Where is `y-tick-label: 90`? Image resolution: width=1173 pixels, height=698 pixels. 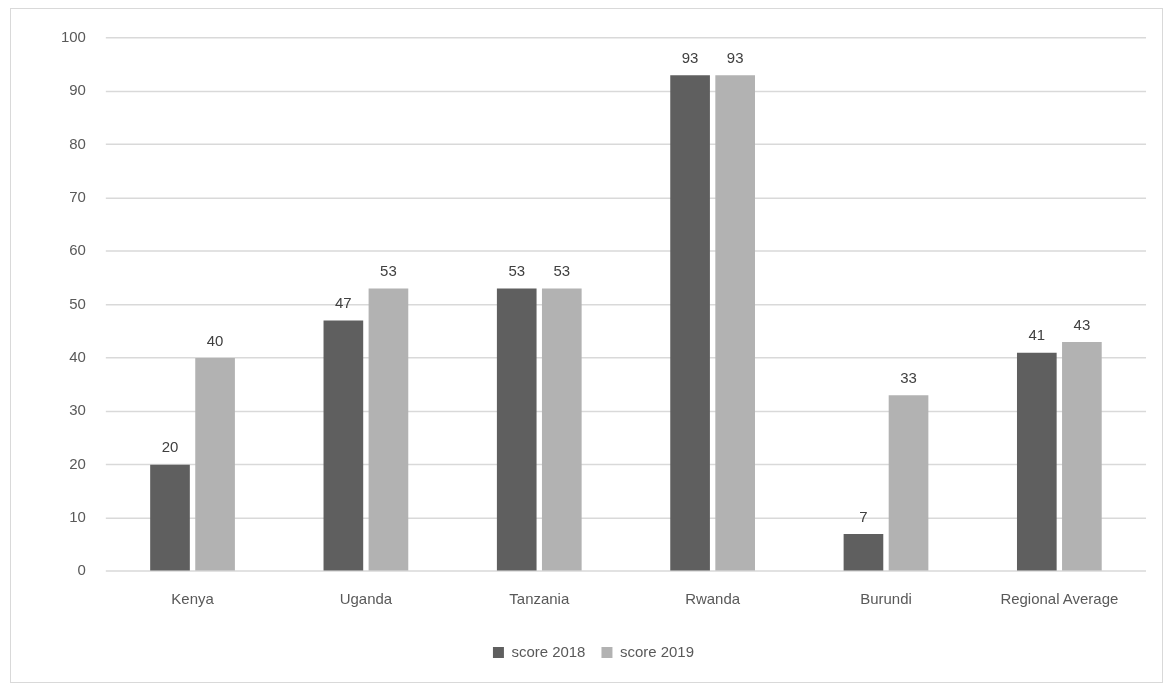 y-tick-label: 90 is located at coordinates (77, 90).